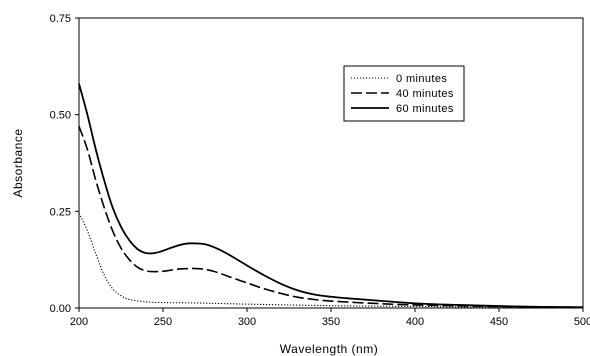 This screenshot has height=356, width=590. I want to click on y-tick-label: 0.00, so click(60, 309).